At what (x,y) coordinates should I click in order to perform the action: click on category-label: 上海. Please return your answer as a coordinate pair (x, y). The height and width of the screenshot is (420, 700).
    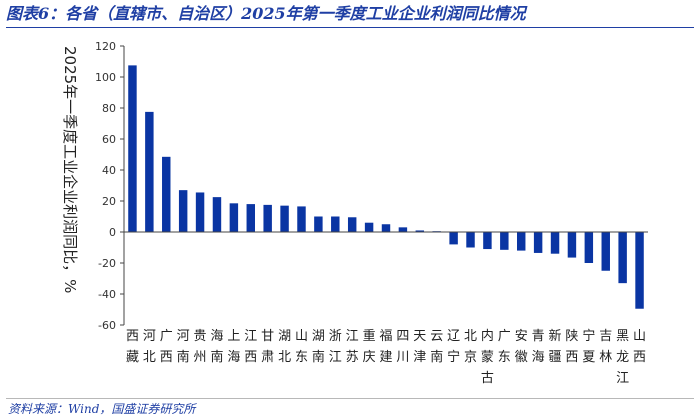
    Looking at the image, I should click on (233, 347).